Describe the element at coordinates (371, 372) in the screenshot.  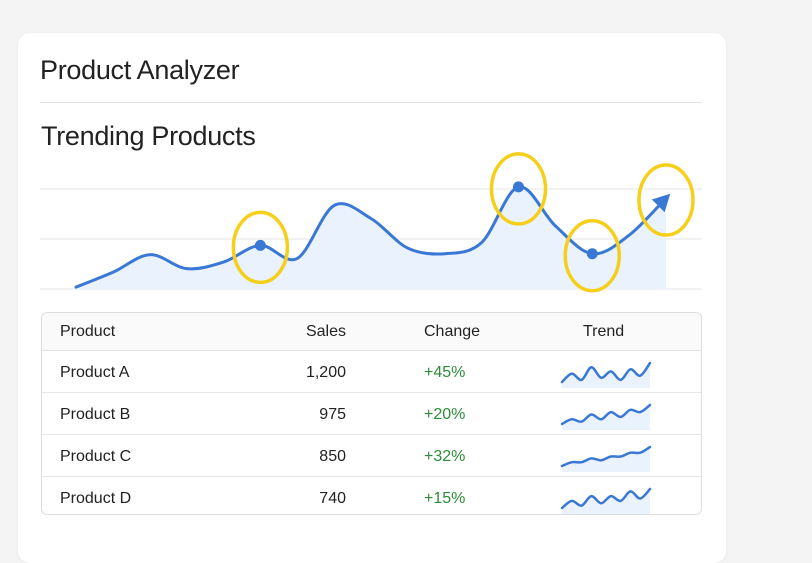
I see `table-row: Product A 1,200 +45%` at that location.